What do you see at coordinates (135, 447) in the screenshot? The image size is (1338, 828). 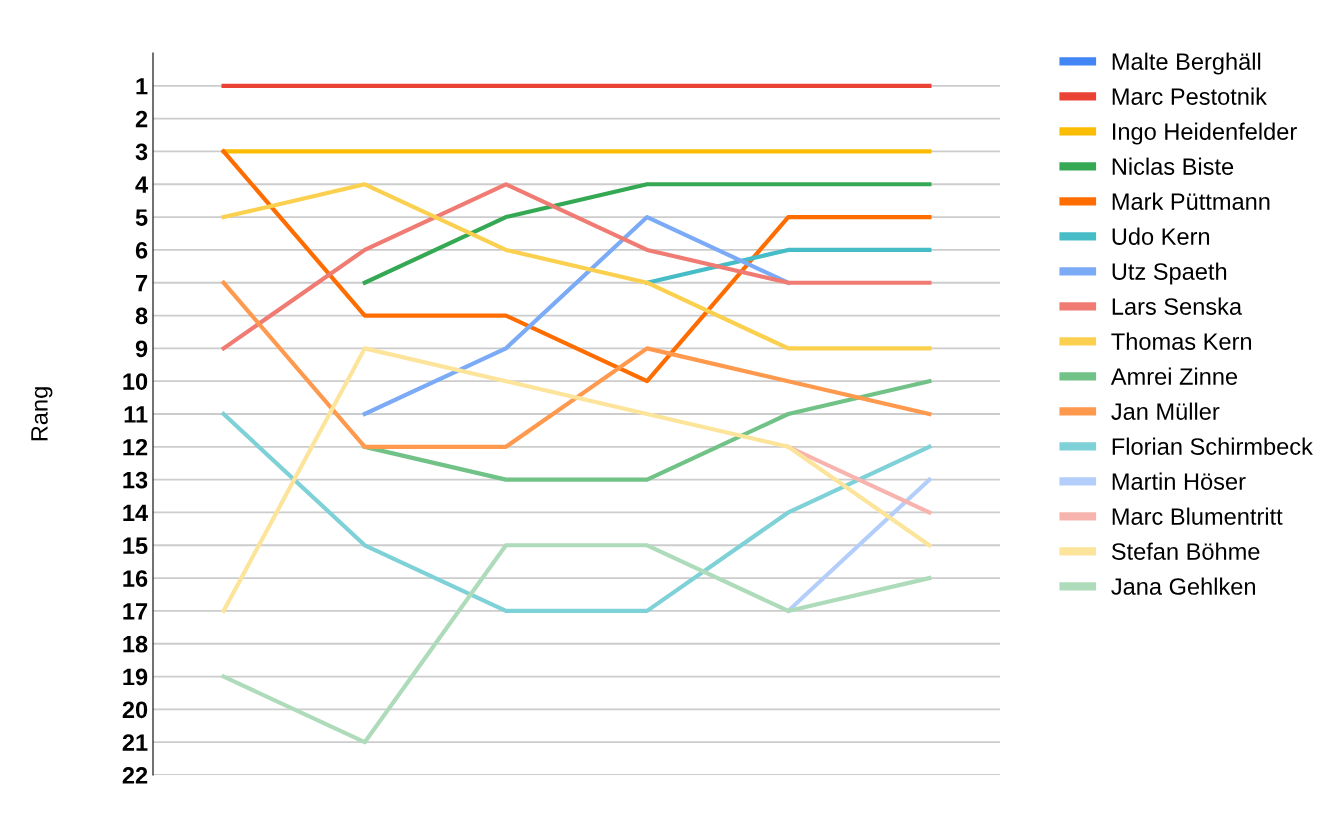 I see `y-tick-label: 12` at bounding box center [135, 447].